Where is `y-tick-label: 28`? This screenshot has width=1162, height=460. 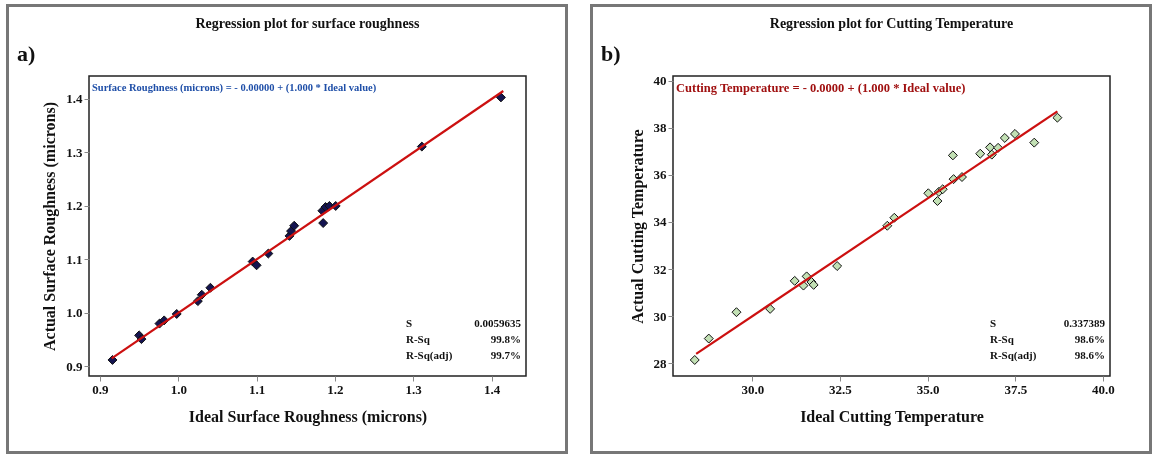 y-tick-label: 28 is located at coordinates (660, 363).